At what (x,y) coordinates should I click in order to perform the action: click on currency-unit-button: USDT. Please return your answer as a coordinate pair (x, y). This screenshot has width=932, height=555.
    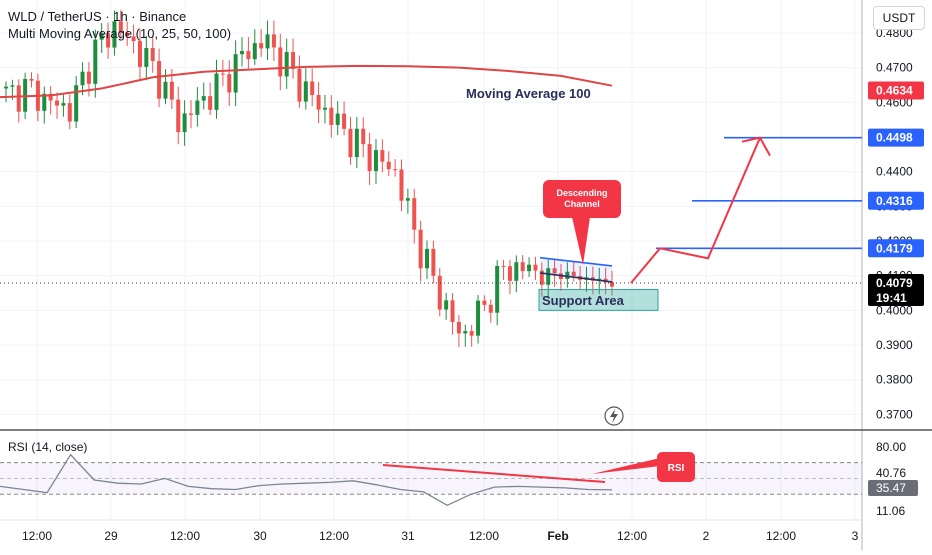
    Looking at the image, I should click on (899, 18).